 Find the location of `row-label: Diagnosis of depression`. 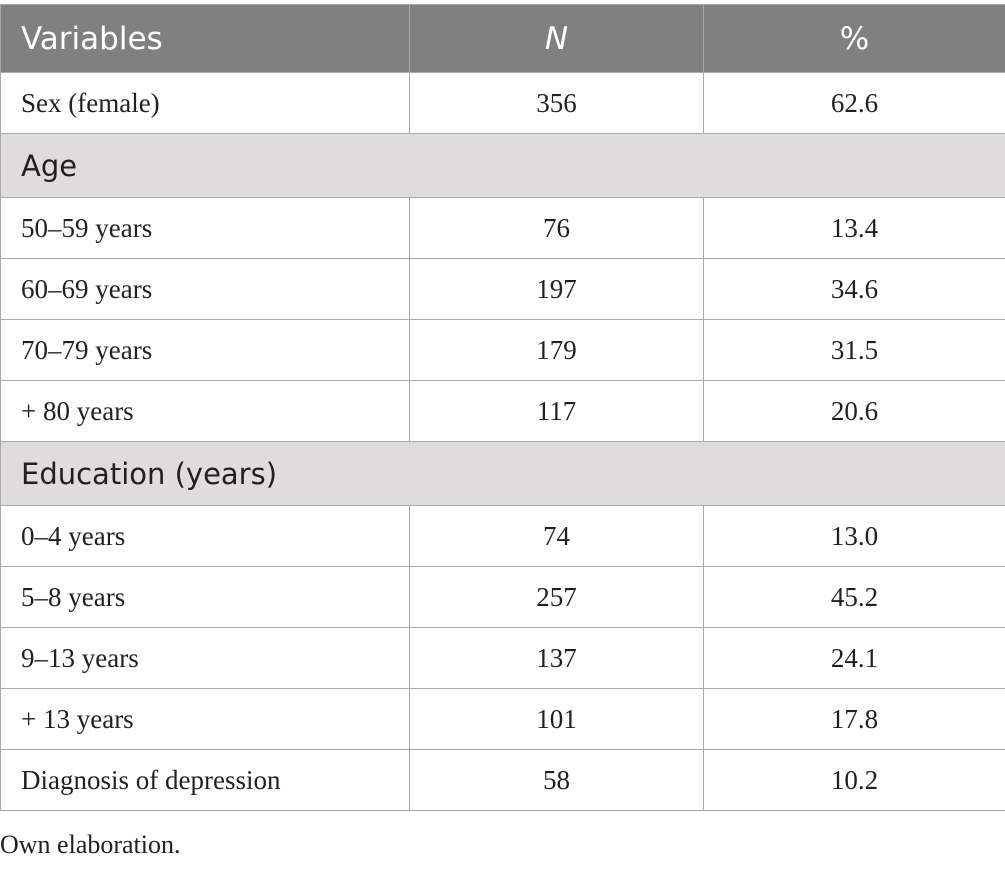

row-label: Diagnosis of depression is located at coordinates (205, 780).